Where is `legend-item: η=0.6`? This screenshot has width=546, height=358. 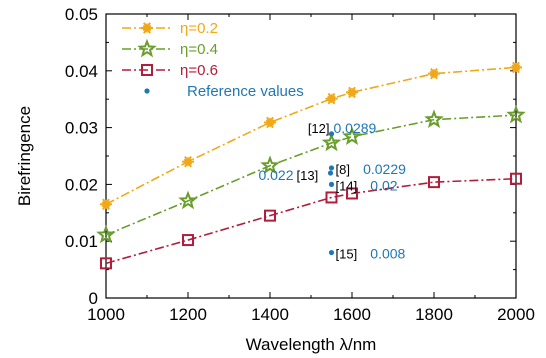 legend-item: η=0.6 is located at coordinates (170, 70).